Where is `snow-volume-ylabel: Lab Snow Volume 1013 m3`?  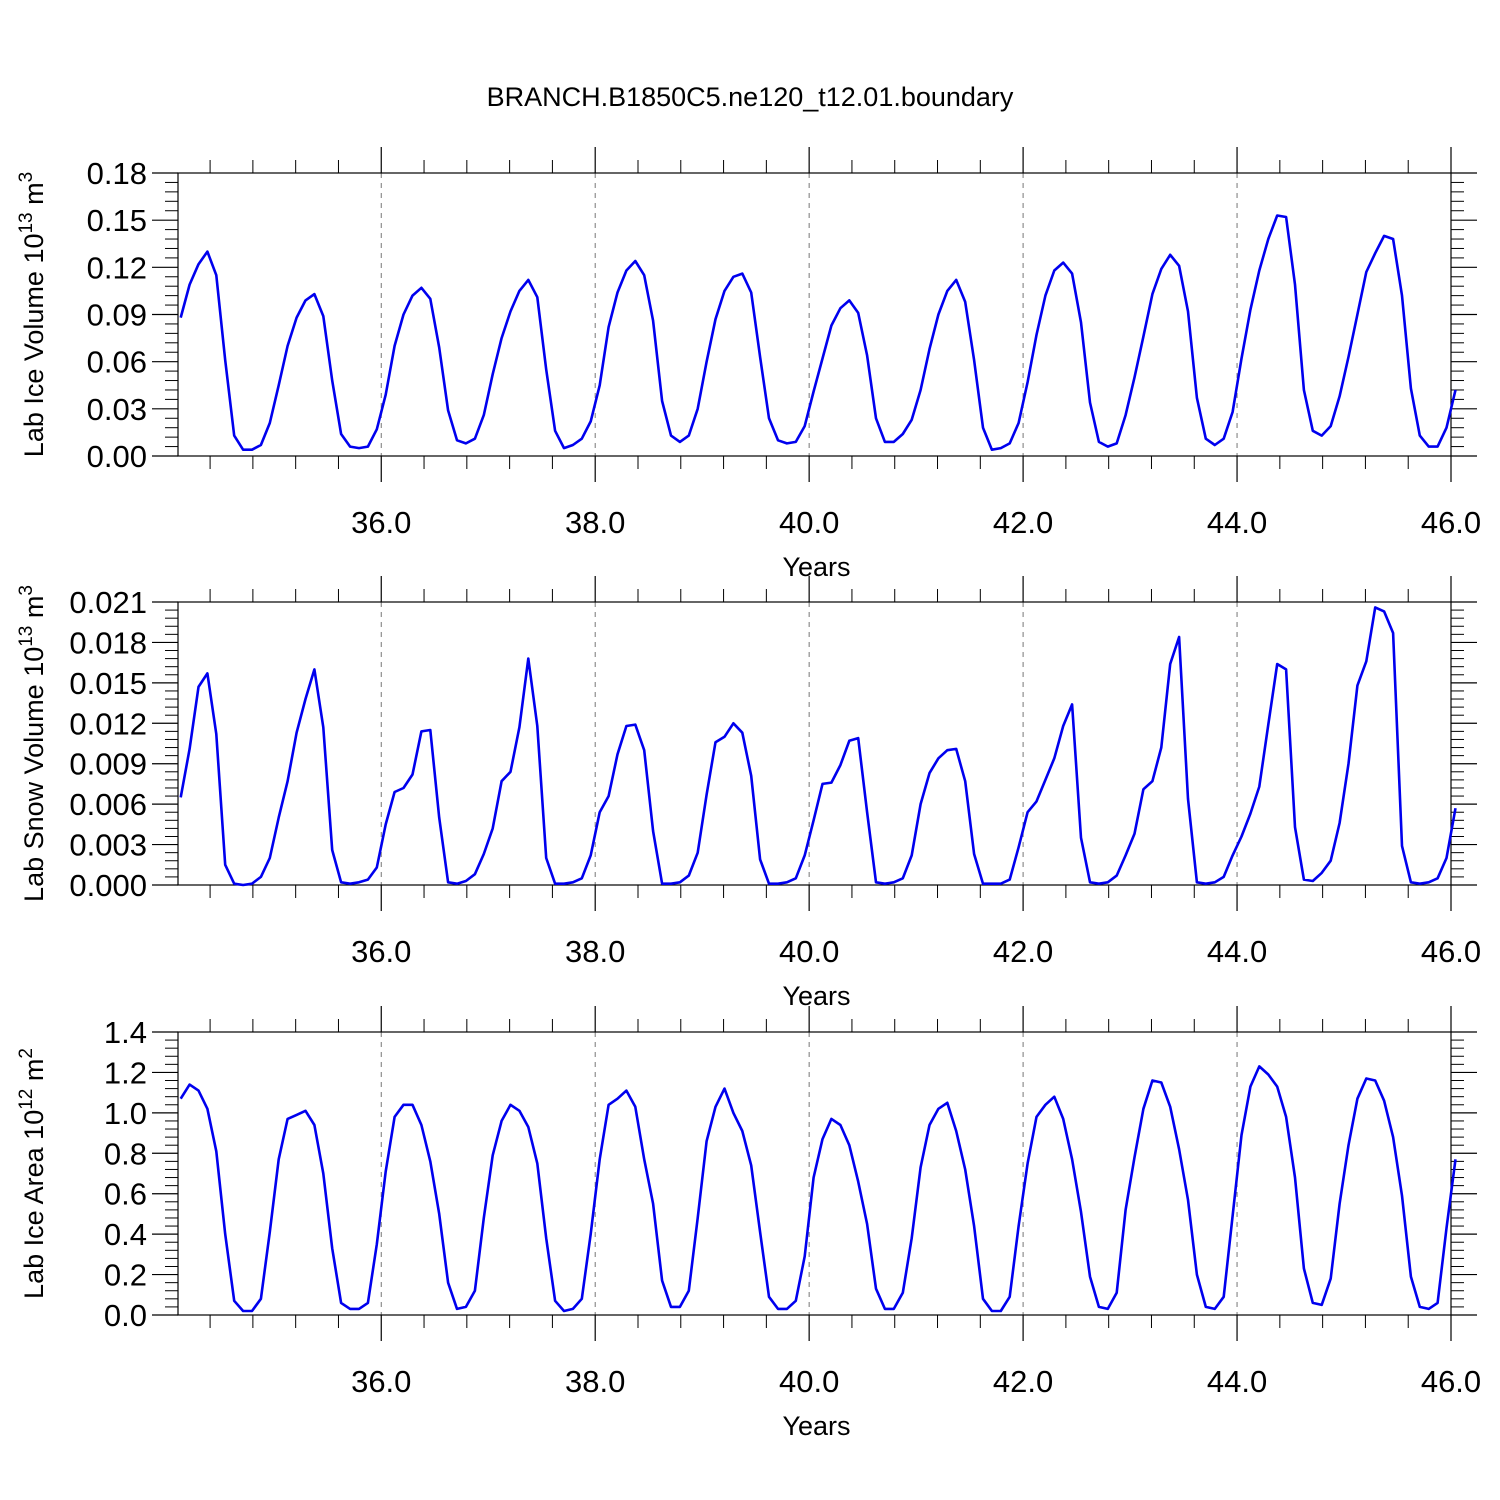
snow-volume-ylabel: Lab Snow Volume 1013 m3 is located at coordinates (32, 743).